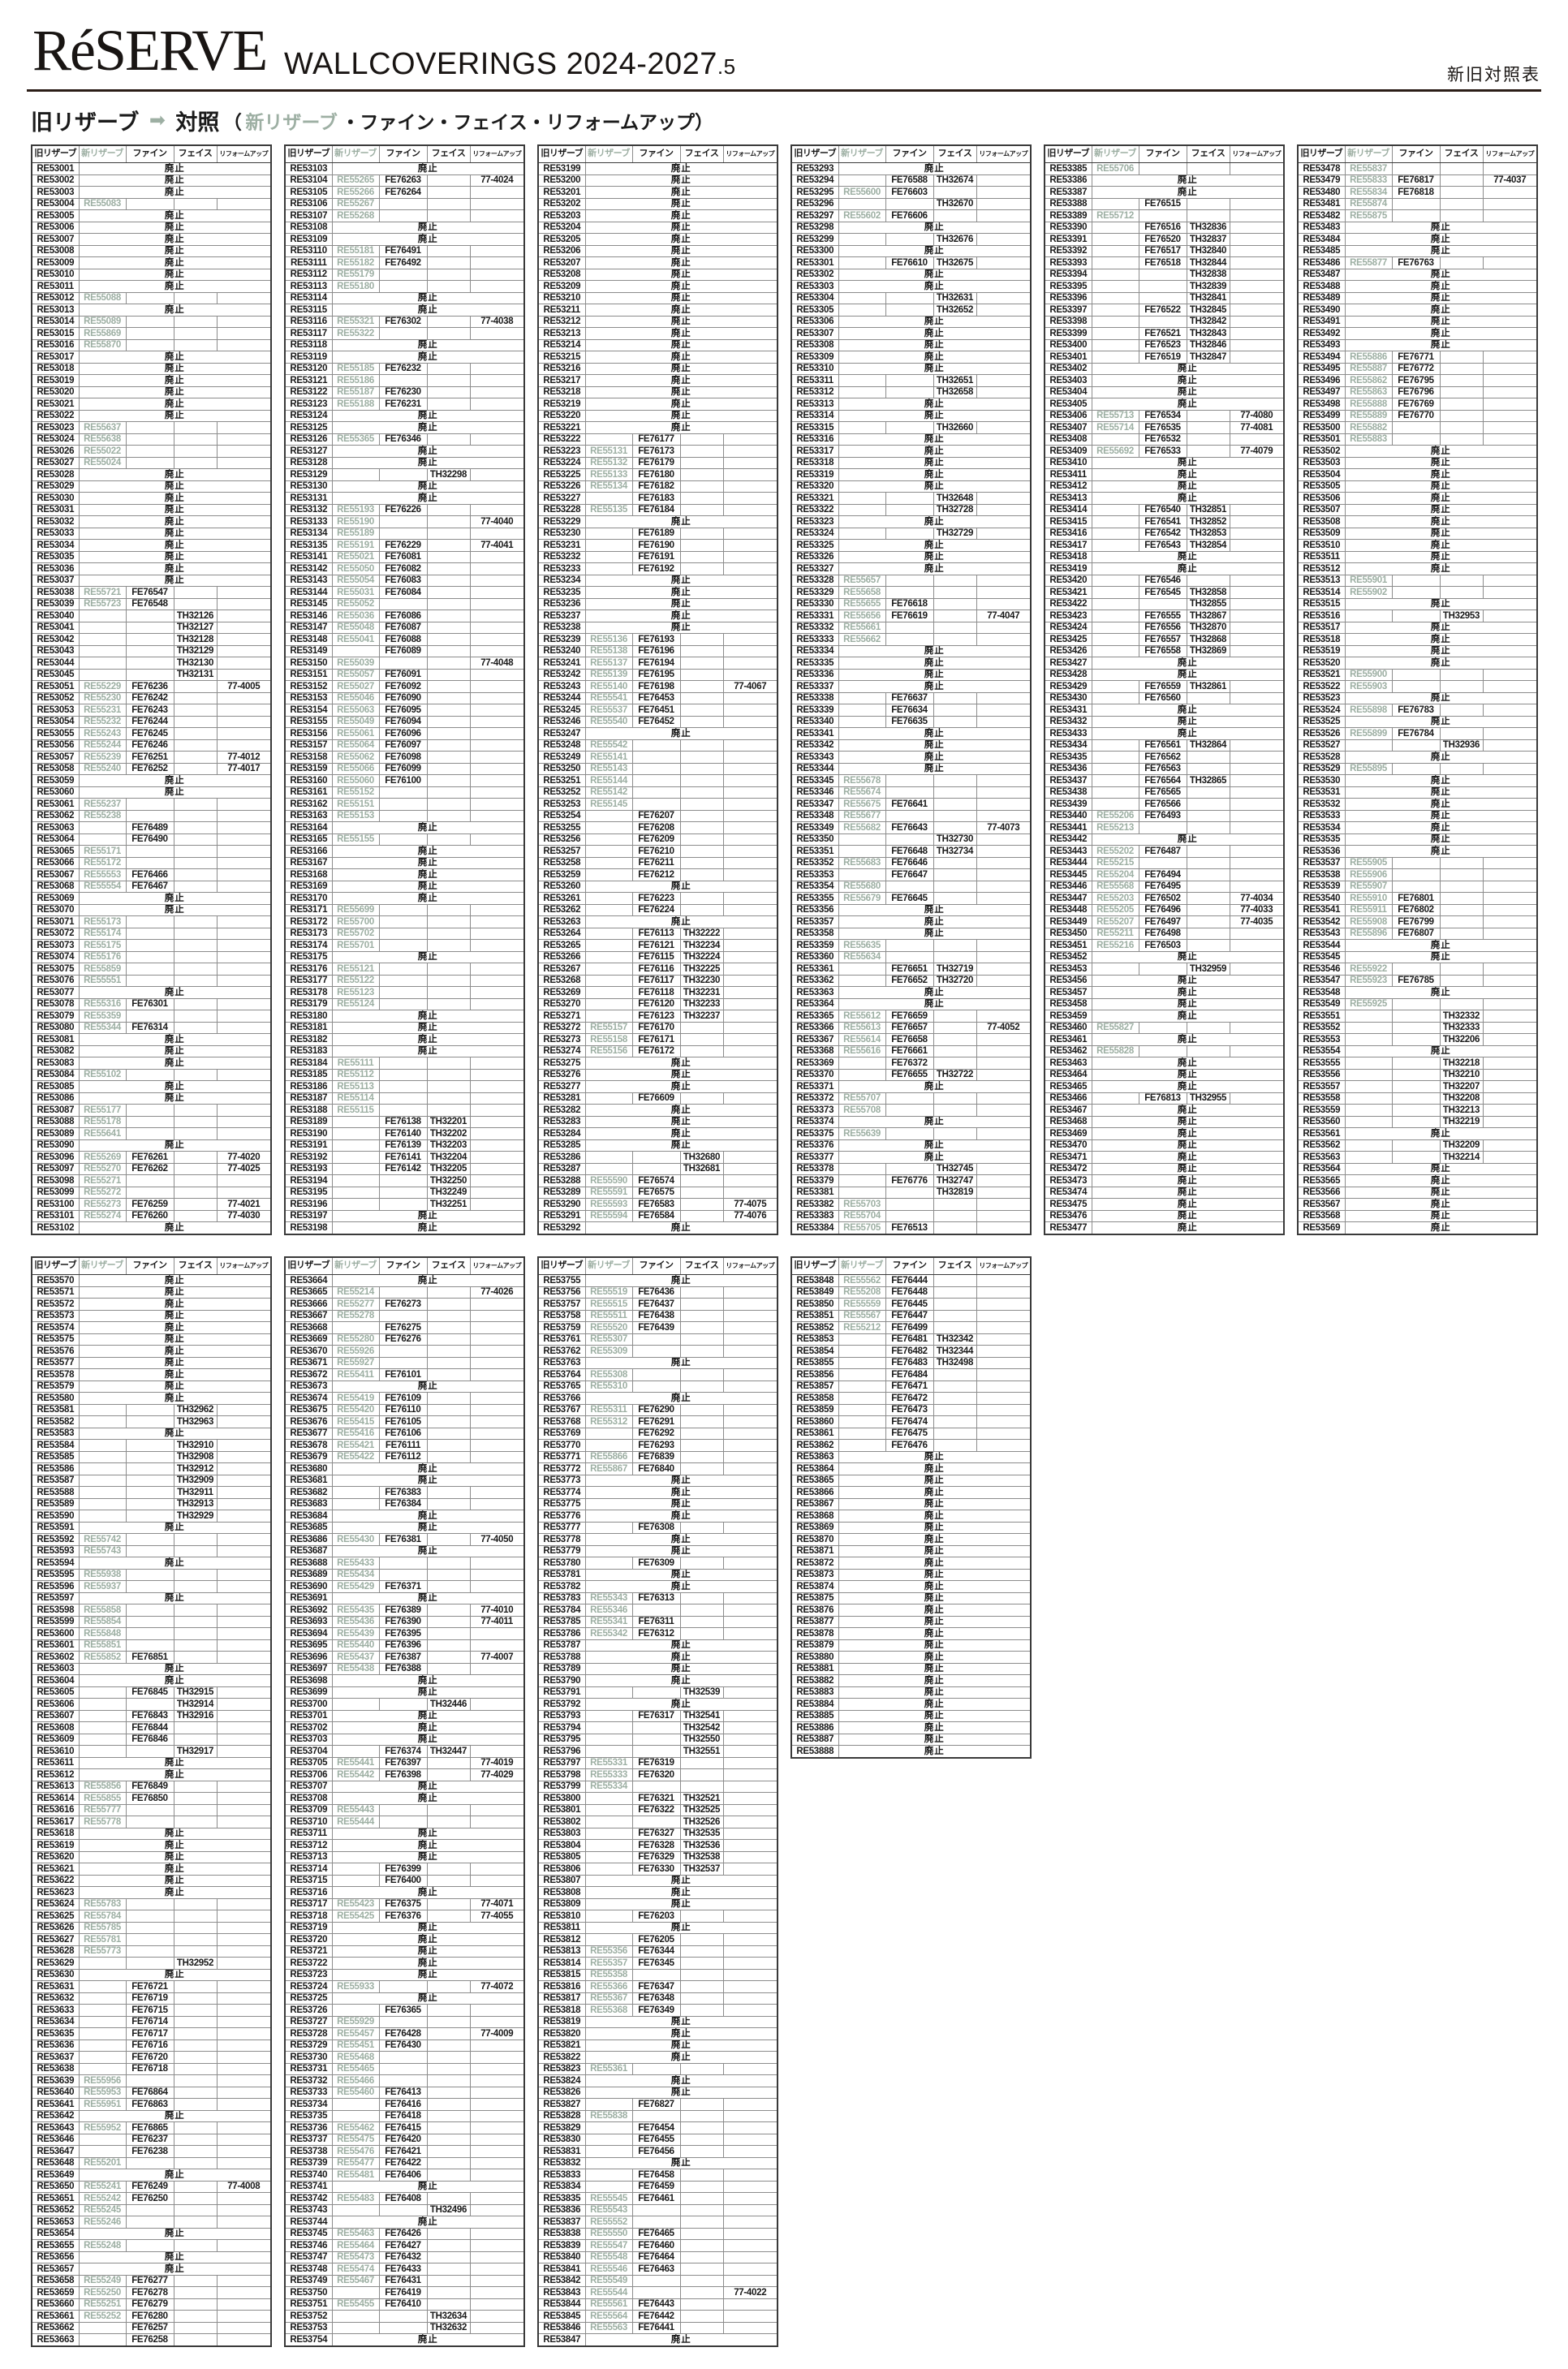 The image size is (1568, 2369). What do you see at coordinates (309, 1517) in the screenshot?
I see `old-code-cell: RE53684` at bounding box center [309, 1517].